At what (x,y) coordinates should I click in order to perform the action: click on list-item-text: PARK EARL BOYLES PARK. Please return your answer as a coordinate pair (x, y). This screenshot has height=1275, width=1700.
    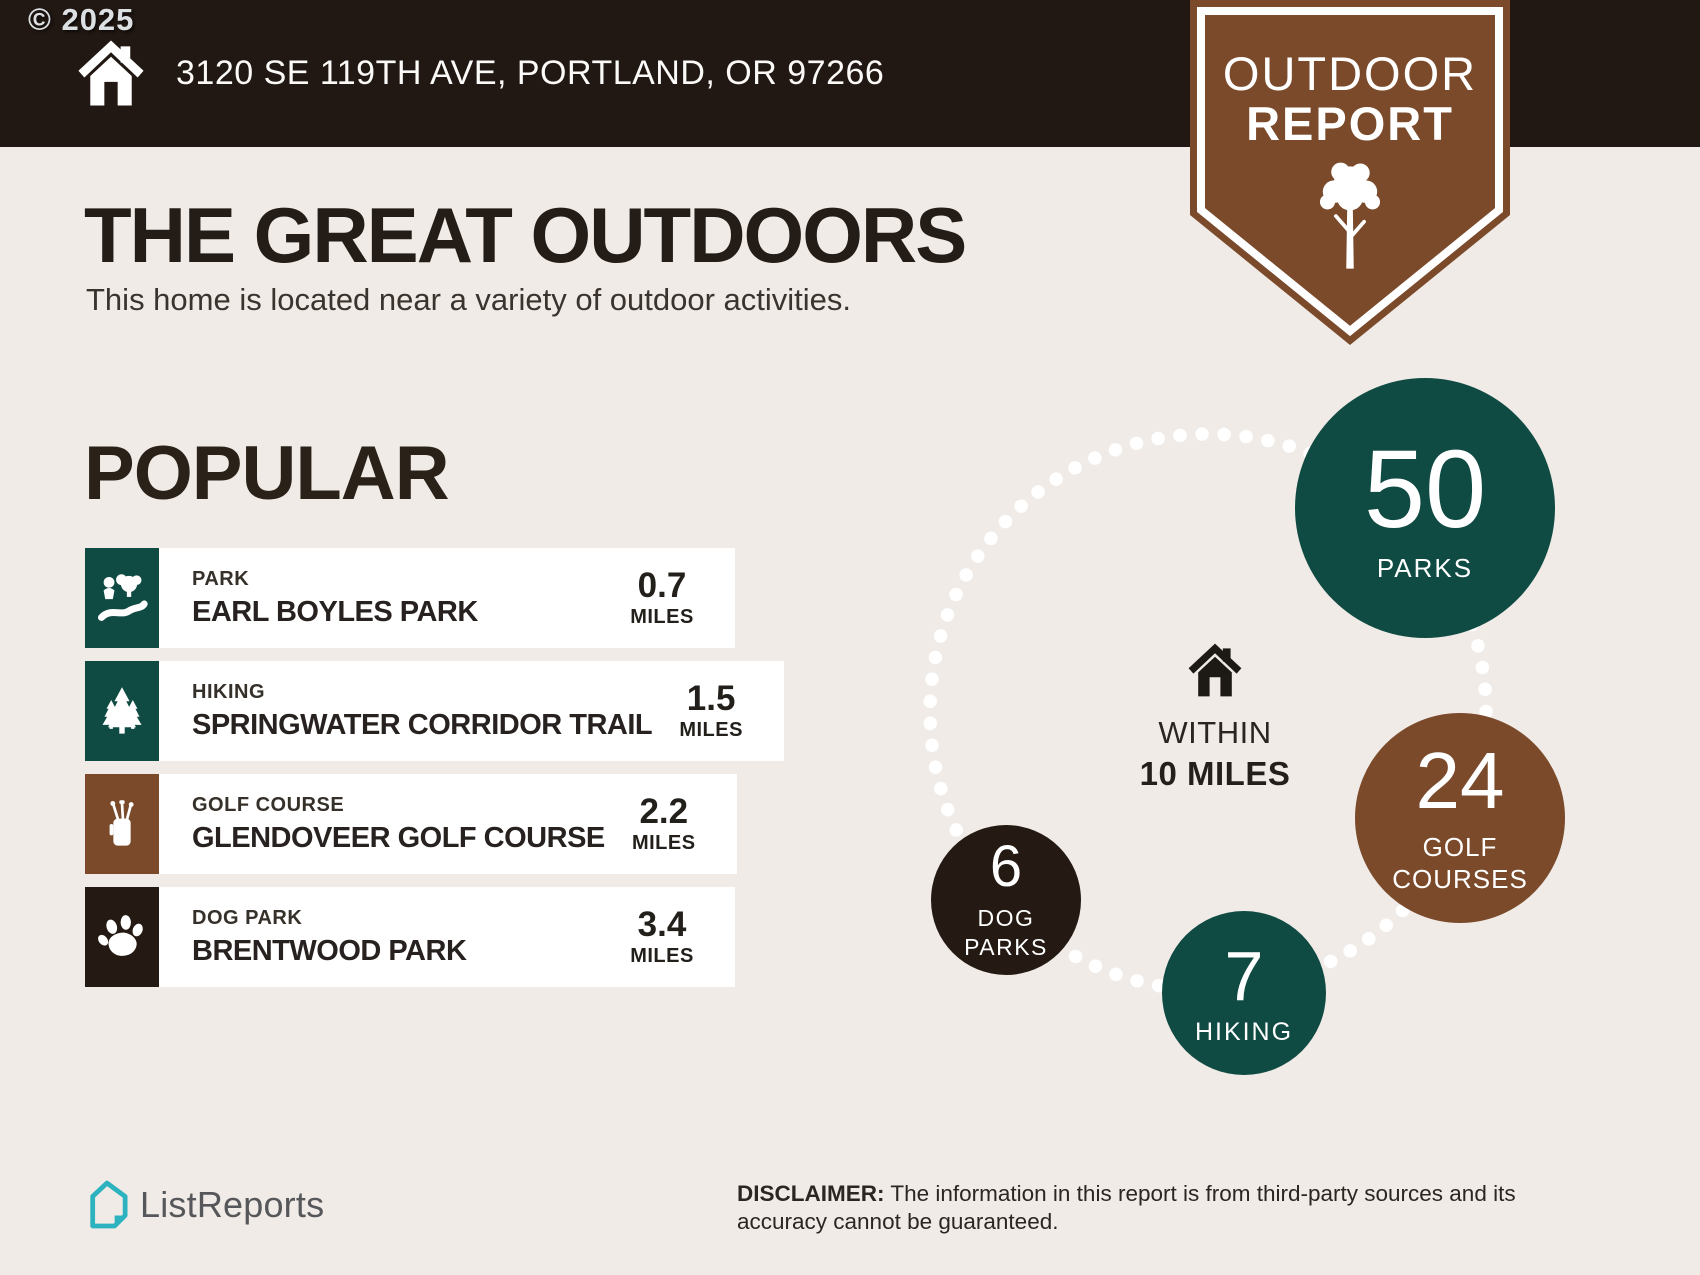
    Looking at the image, I should click on (381, 598).